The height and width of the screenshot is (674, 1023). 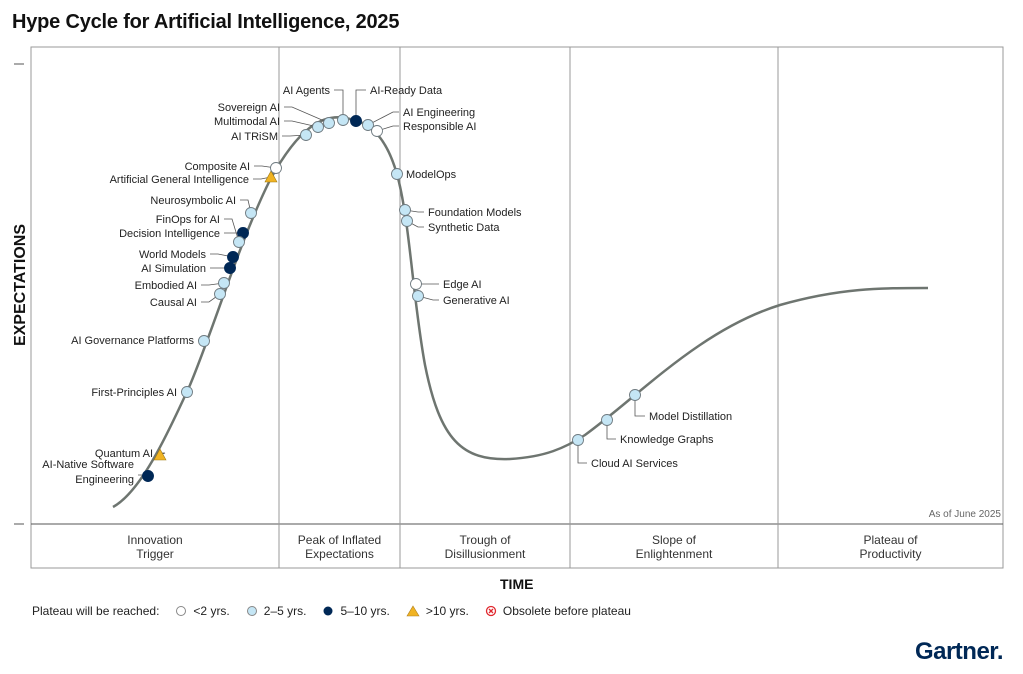 What do you see at coordinates (406, 91) in the screenshot?
I see `technology-label: AI-Ready Data` at bounding box center [406, 91].